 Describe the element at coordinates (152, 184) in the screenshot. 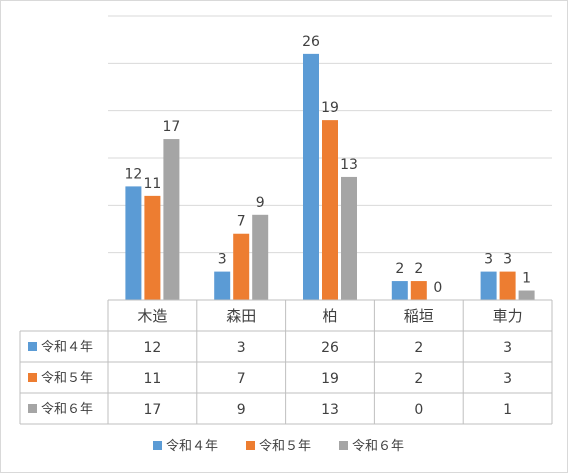

I see `data-label: 11` at that location.